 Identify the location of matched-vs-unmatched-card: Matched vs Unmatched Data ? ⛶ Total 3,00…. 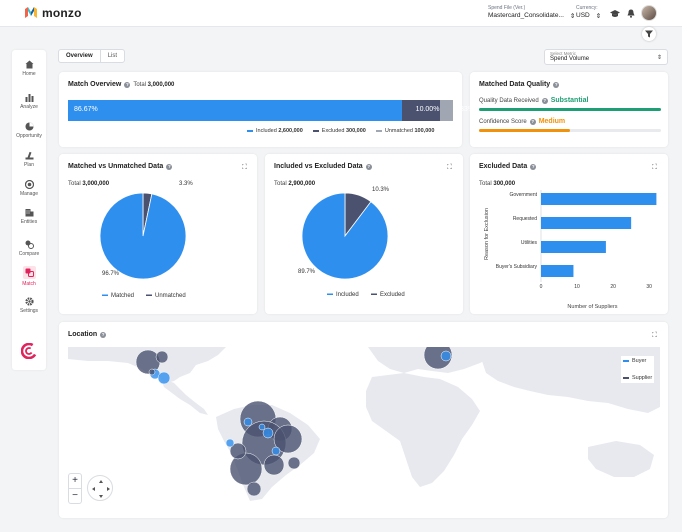
(158, 234).